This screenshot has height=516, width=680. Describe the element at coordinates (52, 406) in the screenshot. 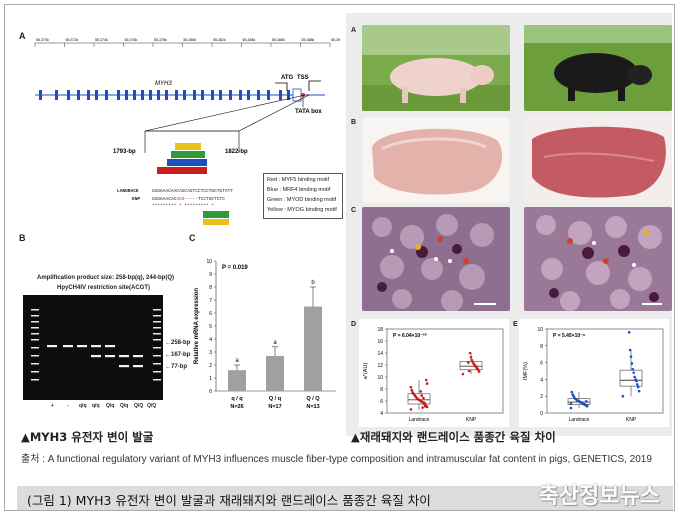

I see `gel-lane-label: +` at that location.